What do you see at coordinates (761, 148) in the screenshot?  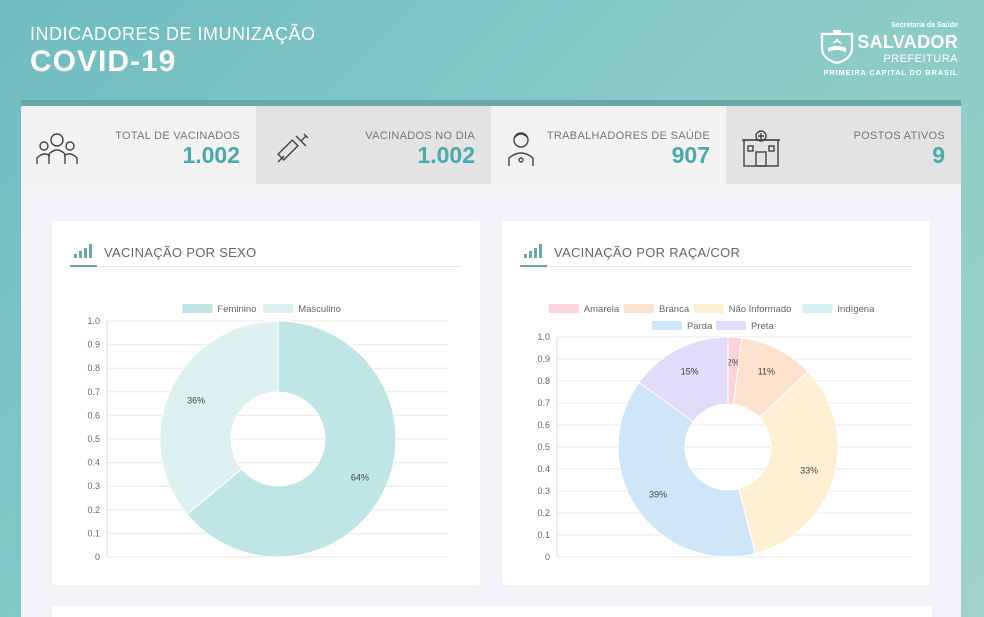 I see `building-icon` at bounding box center [761, 148].